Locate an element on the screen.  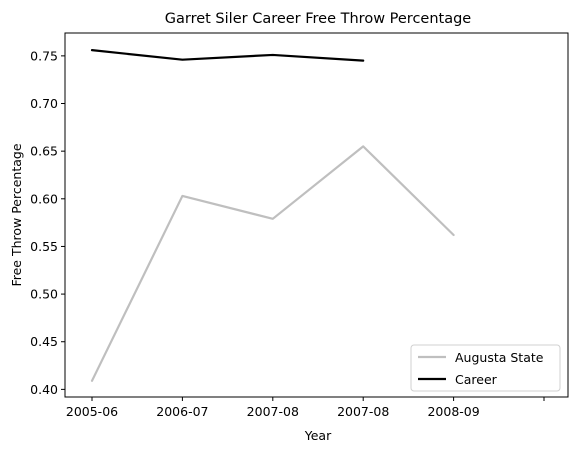
legend-label-augusta-state: Augusta State is located at coordinates (499, 357).